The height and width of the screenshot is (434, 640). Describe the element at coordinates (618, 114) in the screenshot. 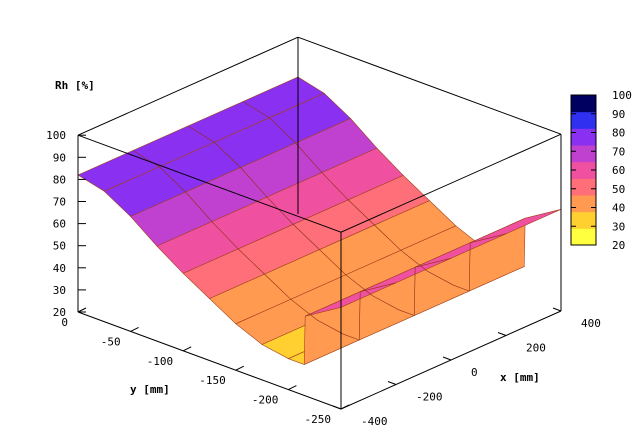

I see `colorbar-tick-label: 90` at that location.